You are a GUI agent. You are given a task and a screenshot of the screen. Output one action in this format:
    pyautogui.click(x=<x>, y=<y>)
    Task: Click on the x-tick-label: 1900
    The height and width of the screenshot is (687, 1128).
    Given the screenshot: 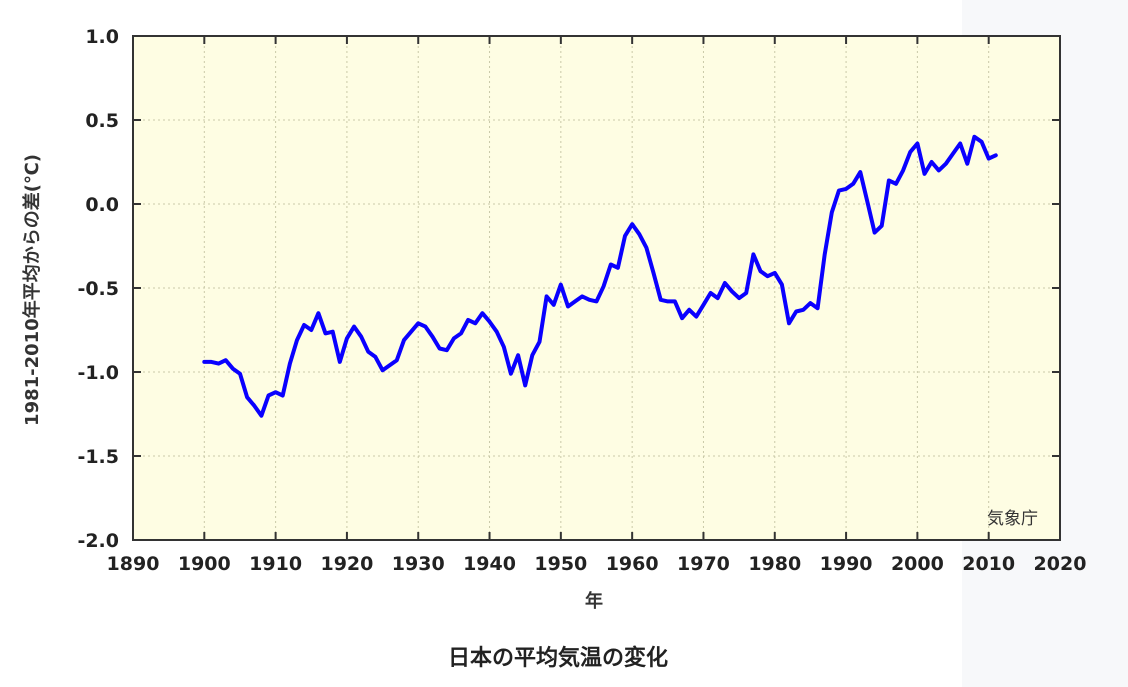 What is the action you would take?
    pyautogui.click(x=204, y=564)
    